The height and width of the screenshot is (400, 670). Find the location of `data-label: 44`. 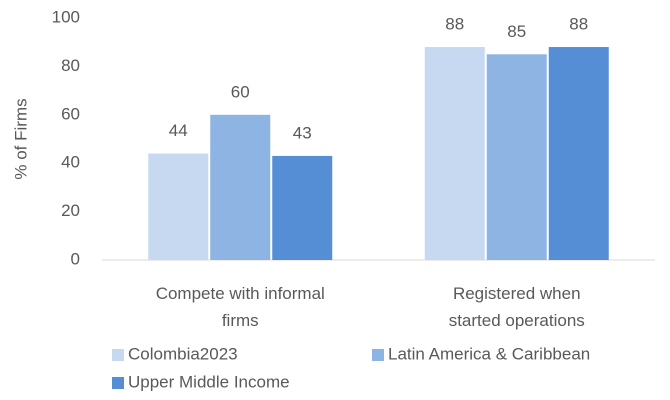

data-label: 44 is located at coordinates (178, 130).